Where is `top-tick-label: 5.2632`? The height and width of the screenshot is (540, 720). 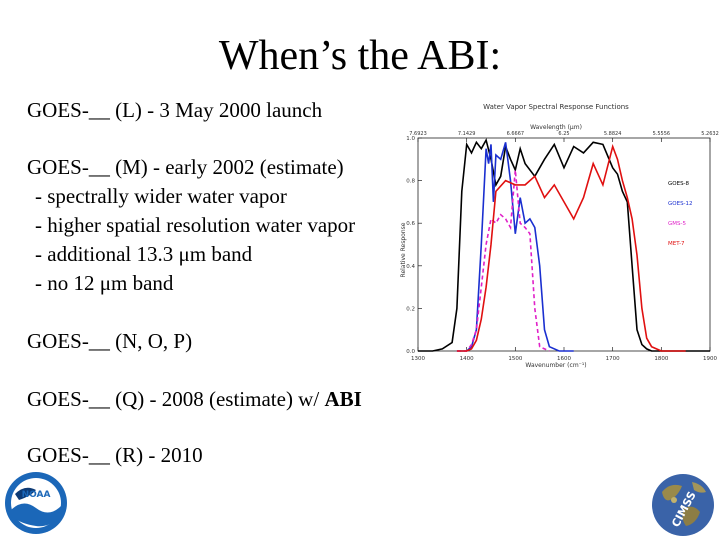
top-tick-label: 5.2632 is located at coordinates (710, 134).